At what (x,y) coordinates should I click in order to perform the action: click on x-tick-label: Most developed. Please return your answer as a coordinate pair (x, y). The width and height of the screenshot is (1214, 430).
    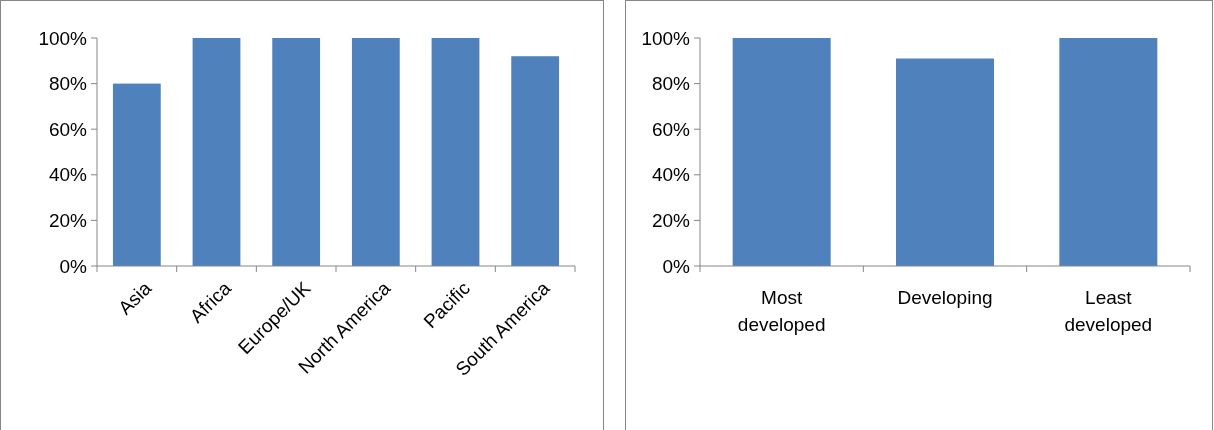
    Looking at the image, I should click on (781, 311).